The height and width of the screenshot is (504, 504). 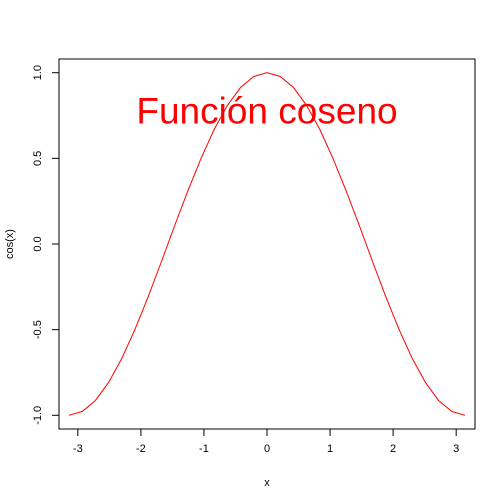 What do you see at coordinates (456, 449) in the screenshot?
I see `x-tick-label: 3` at bounding box center [456, 449].